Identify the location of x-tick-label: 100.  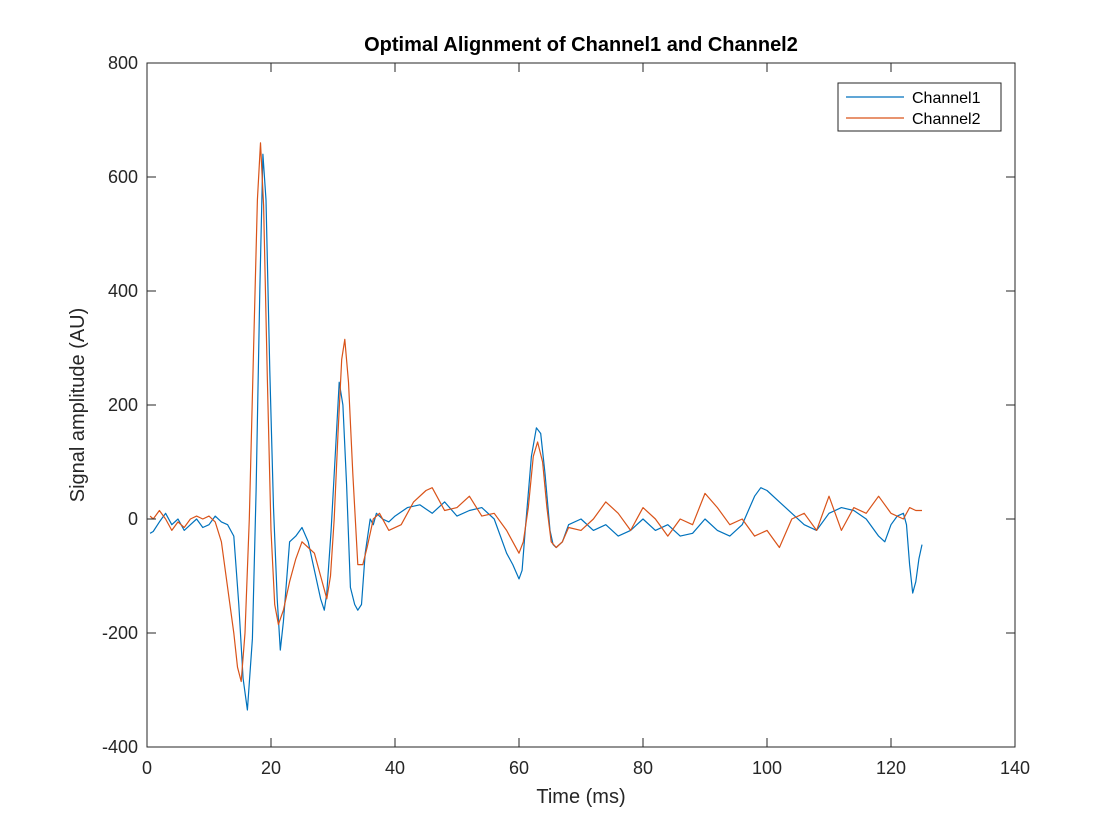
(767, 768).